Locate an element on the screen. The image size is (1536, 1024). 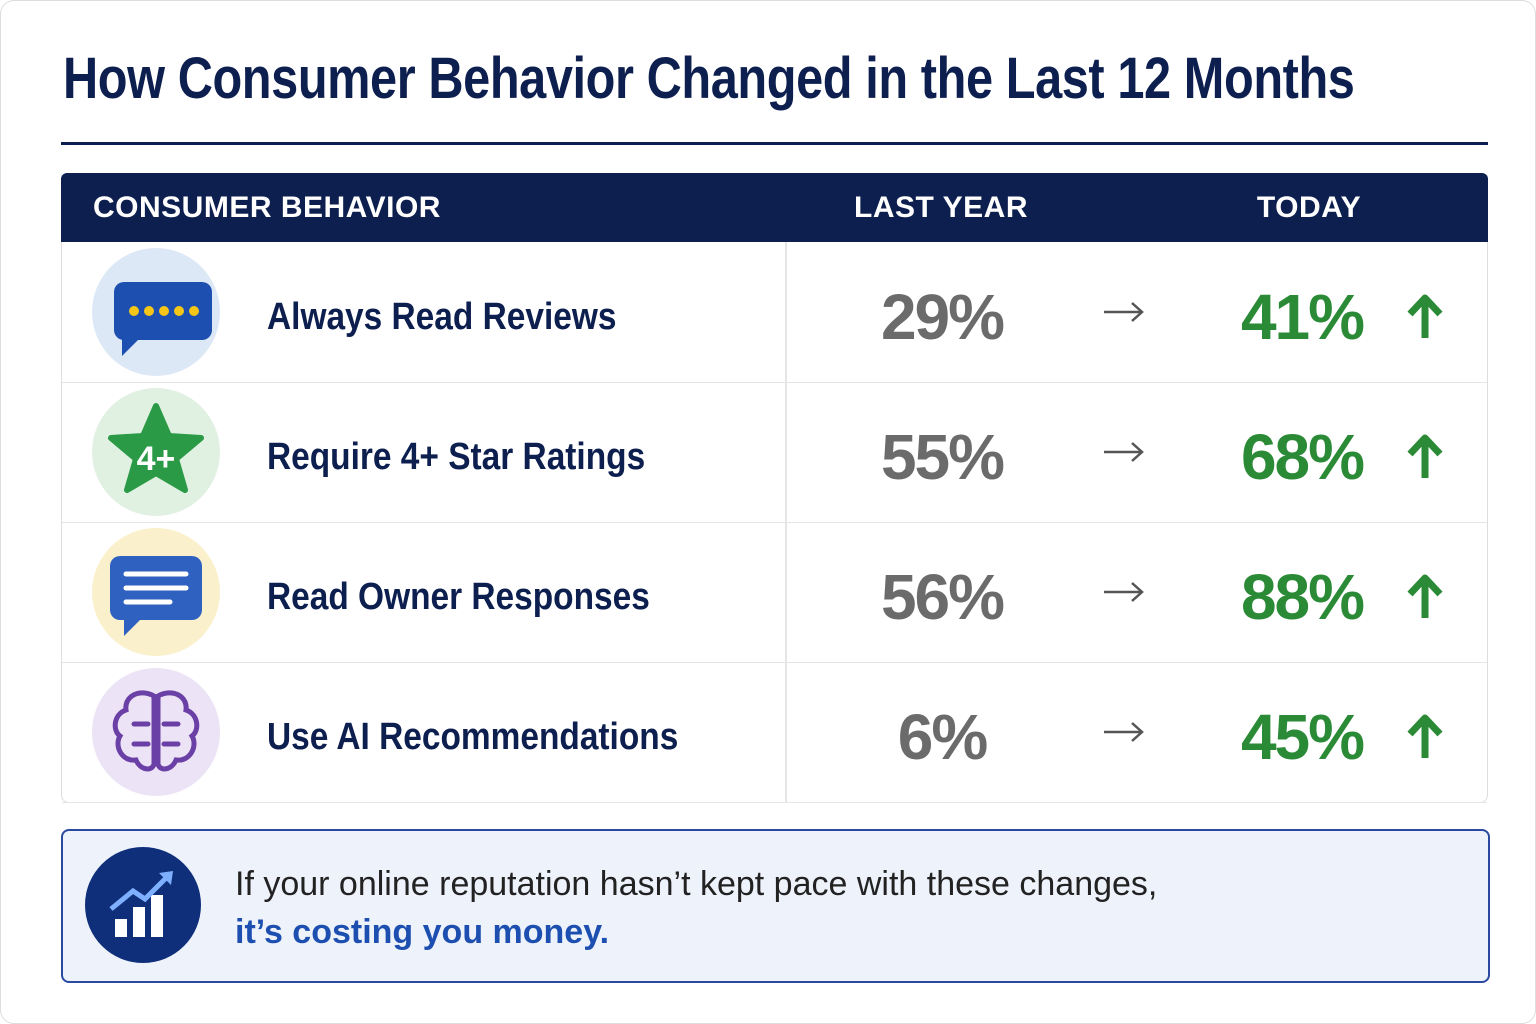
table-header: CONSUMER BEHAVIOR LAST YEAR TODAY is located at coordinates (774, 207).